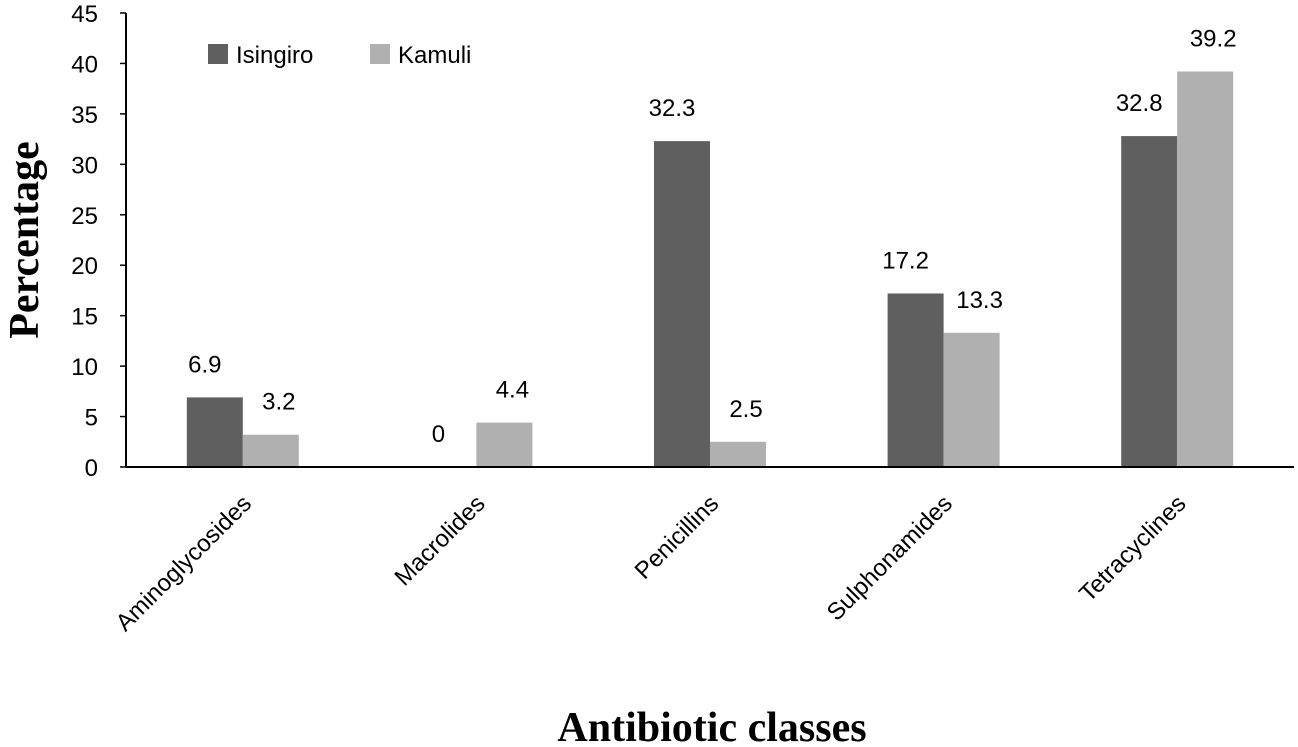  Describe the element at coordinates (1213, 39) in the screenshot. I see `data-label: 39.2` at that location.